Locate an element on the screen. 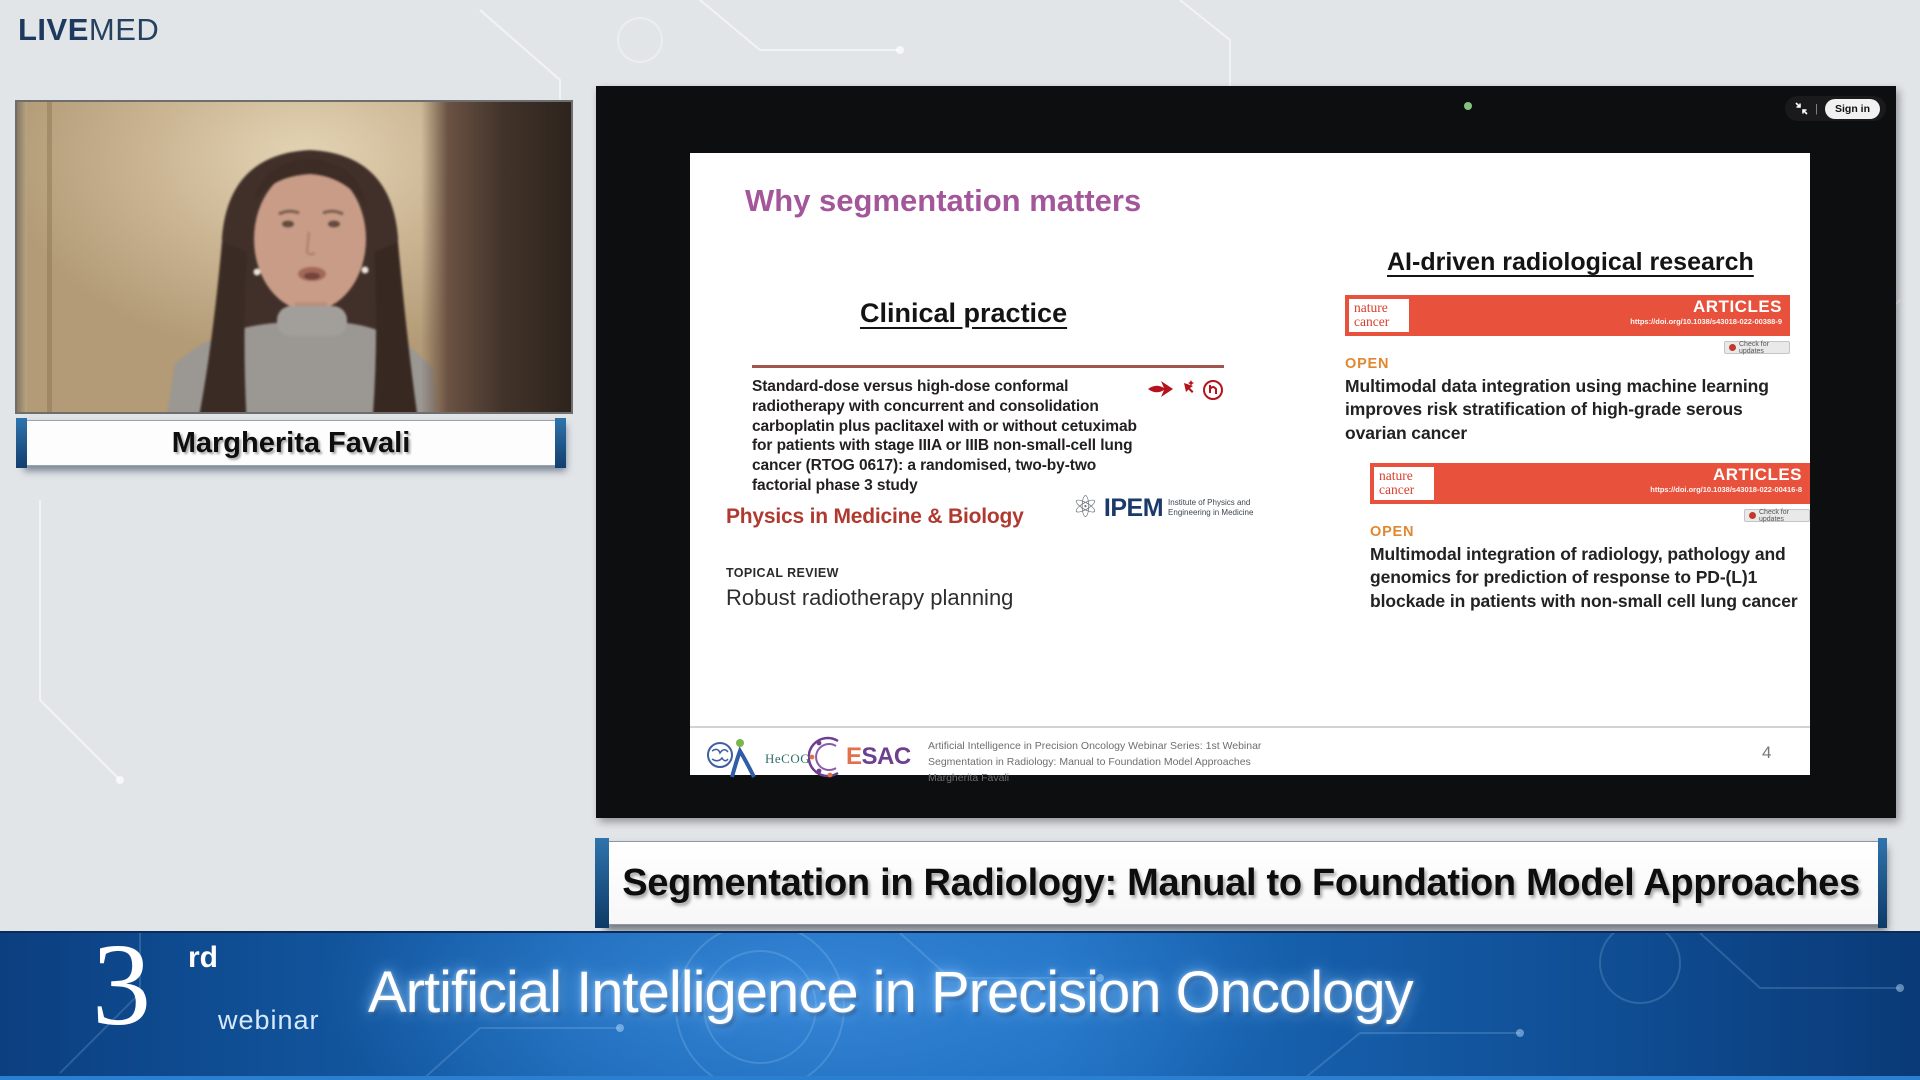 The image size is (1920, 1080). webinar-number: 3 is located at coordinates (121, 990).